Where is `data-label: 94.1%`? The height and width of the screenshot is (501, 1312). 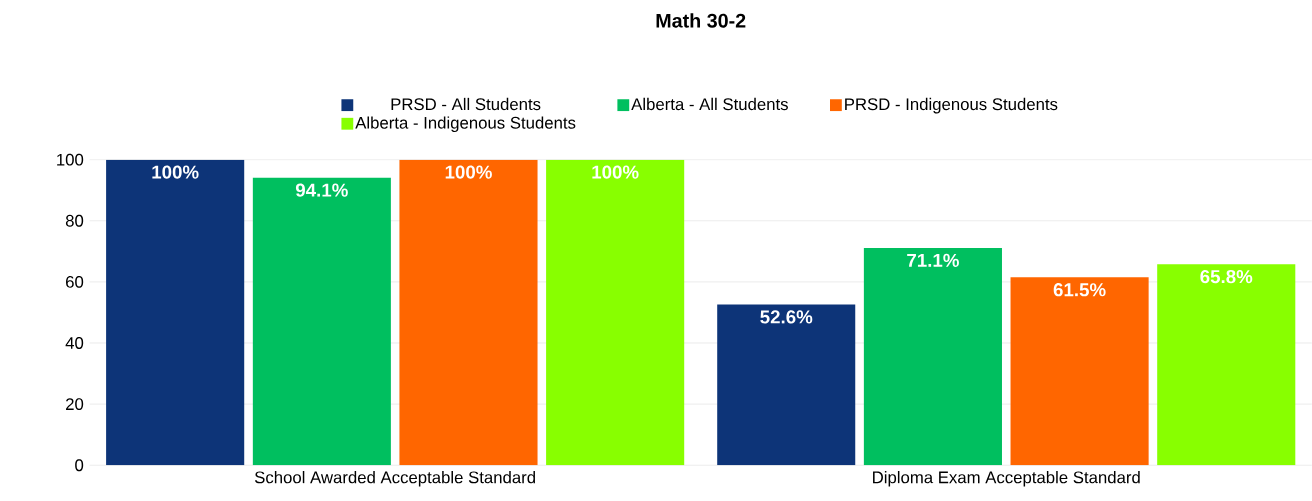
data-label: 94.1% is located at coordinates (321, 190).